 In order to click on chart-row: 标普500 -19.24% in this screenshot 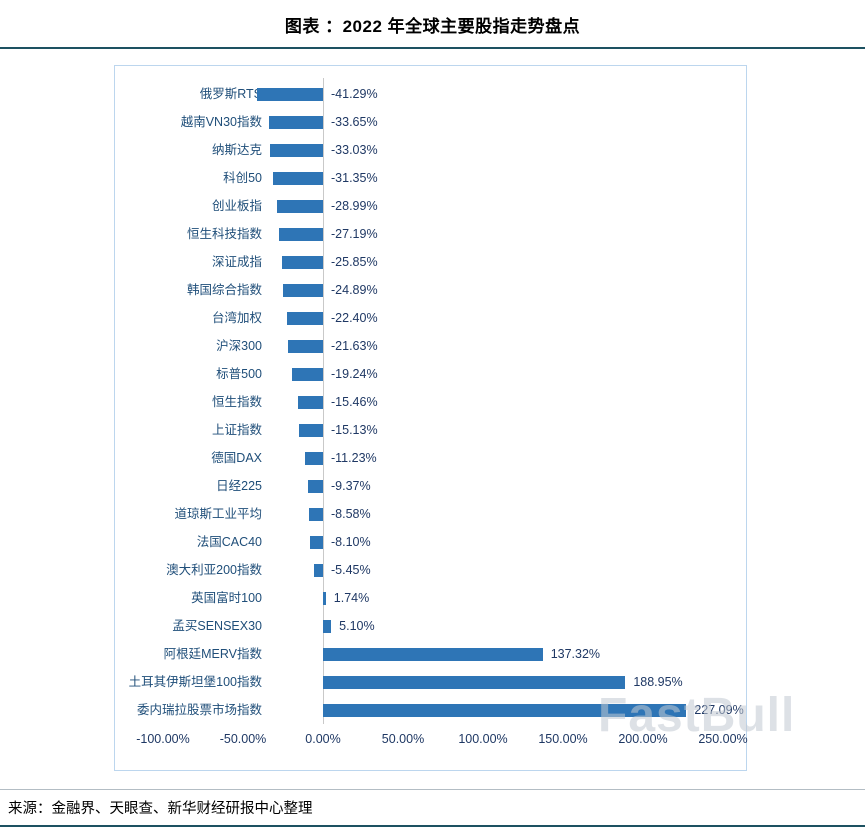, I will do `click(430, 374)`.